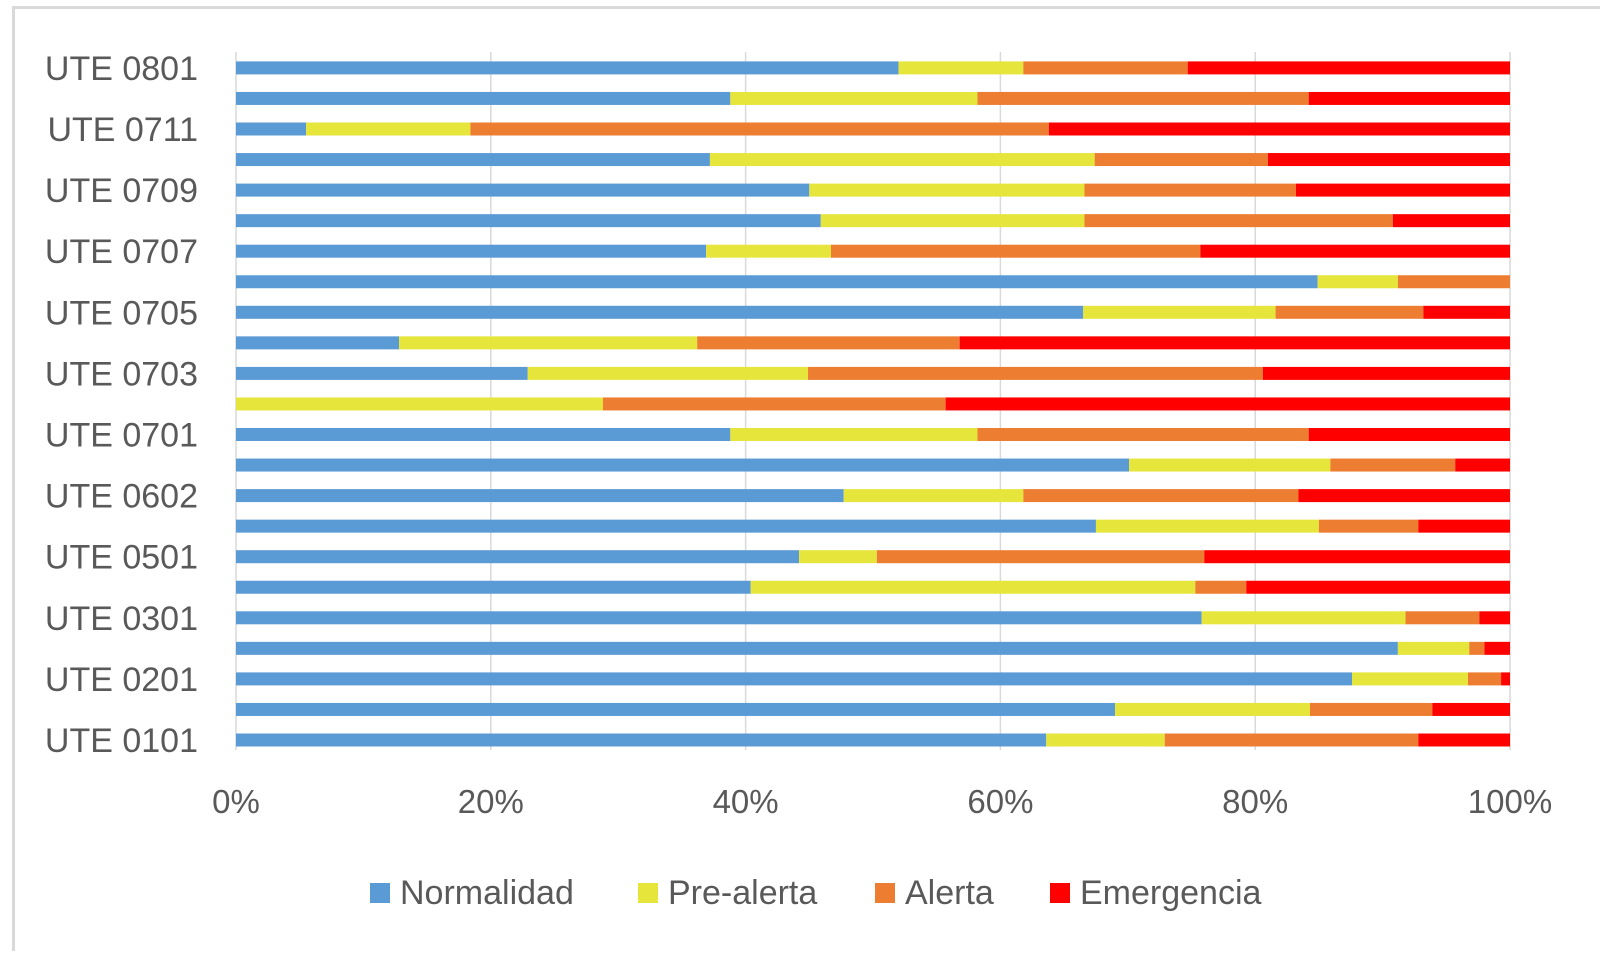 The image size is (1604, 953). I want to click on category-label: UTE 0501, so click(121, 558).